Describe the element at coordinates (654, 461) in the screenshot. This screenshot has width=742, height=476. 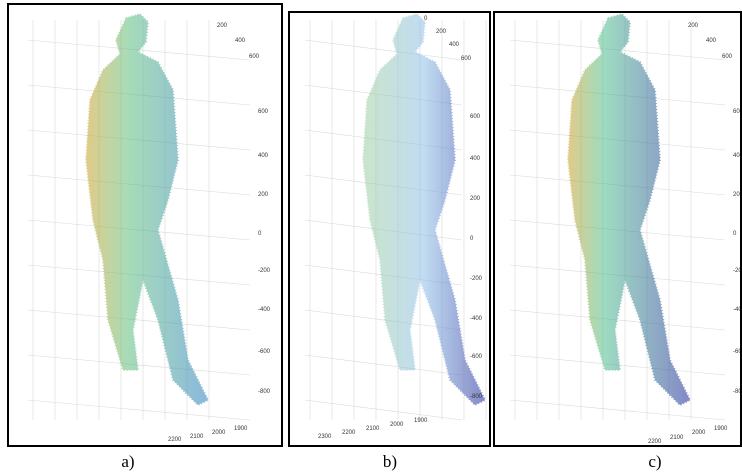
I see `panel-label: c)` at that location.